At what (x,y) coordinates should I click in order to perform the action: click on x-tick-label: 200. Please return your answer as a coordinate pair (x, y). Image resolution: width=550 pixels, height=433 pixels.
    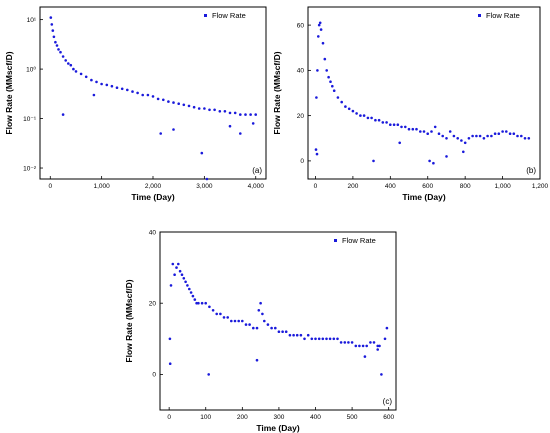
    Looking at the image, I should click on (242, 417).